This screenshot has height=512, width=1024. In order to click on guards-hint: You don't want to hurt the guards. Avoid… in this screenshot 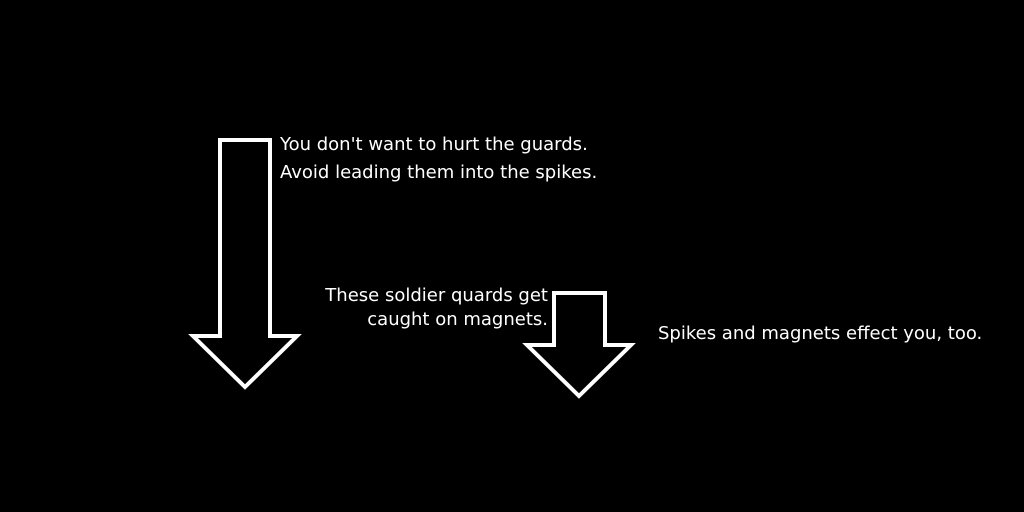, I will do `click(438, 159)`.